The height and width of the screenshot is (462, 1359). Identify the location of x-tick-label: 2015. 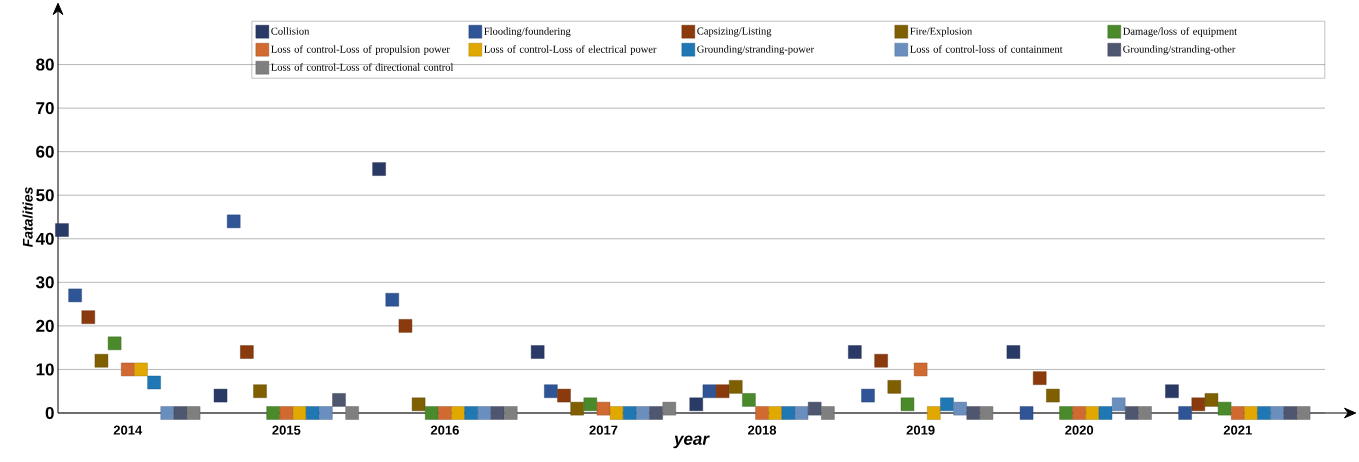
(286, 430).